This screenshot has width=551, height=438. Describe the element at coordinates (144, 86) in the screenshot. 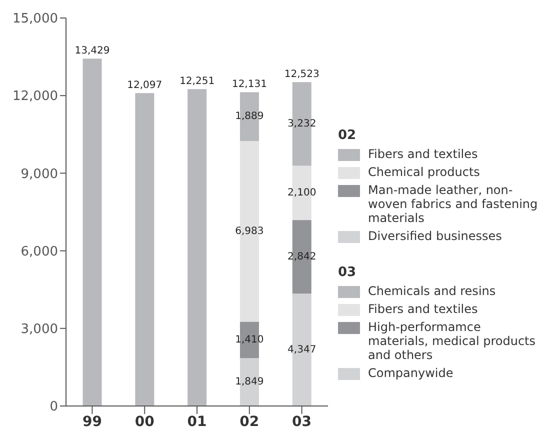

I see `total-label: 12,097` at that location.